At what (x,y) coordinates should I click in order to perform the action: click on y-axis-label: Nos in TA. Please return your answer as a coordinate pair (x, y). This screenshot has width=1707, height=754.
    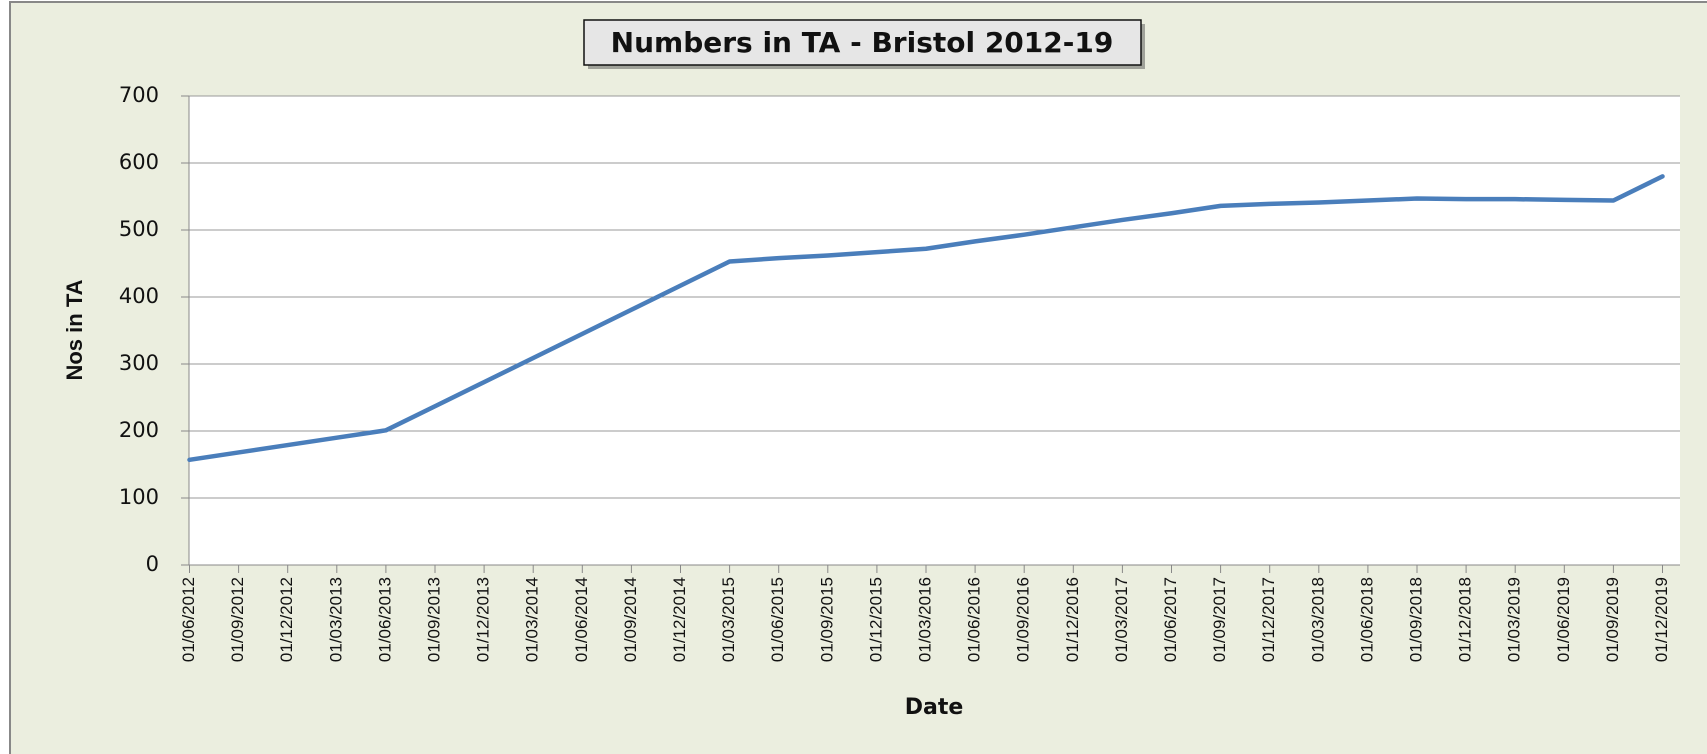
    Looking at the image, I should click on (74, 329).